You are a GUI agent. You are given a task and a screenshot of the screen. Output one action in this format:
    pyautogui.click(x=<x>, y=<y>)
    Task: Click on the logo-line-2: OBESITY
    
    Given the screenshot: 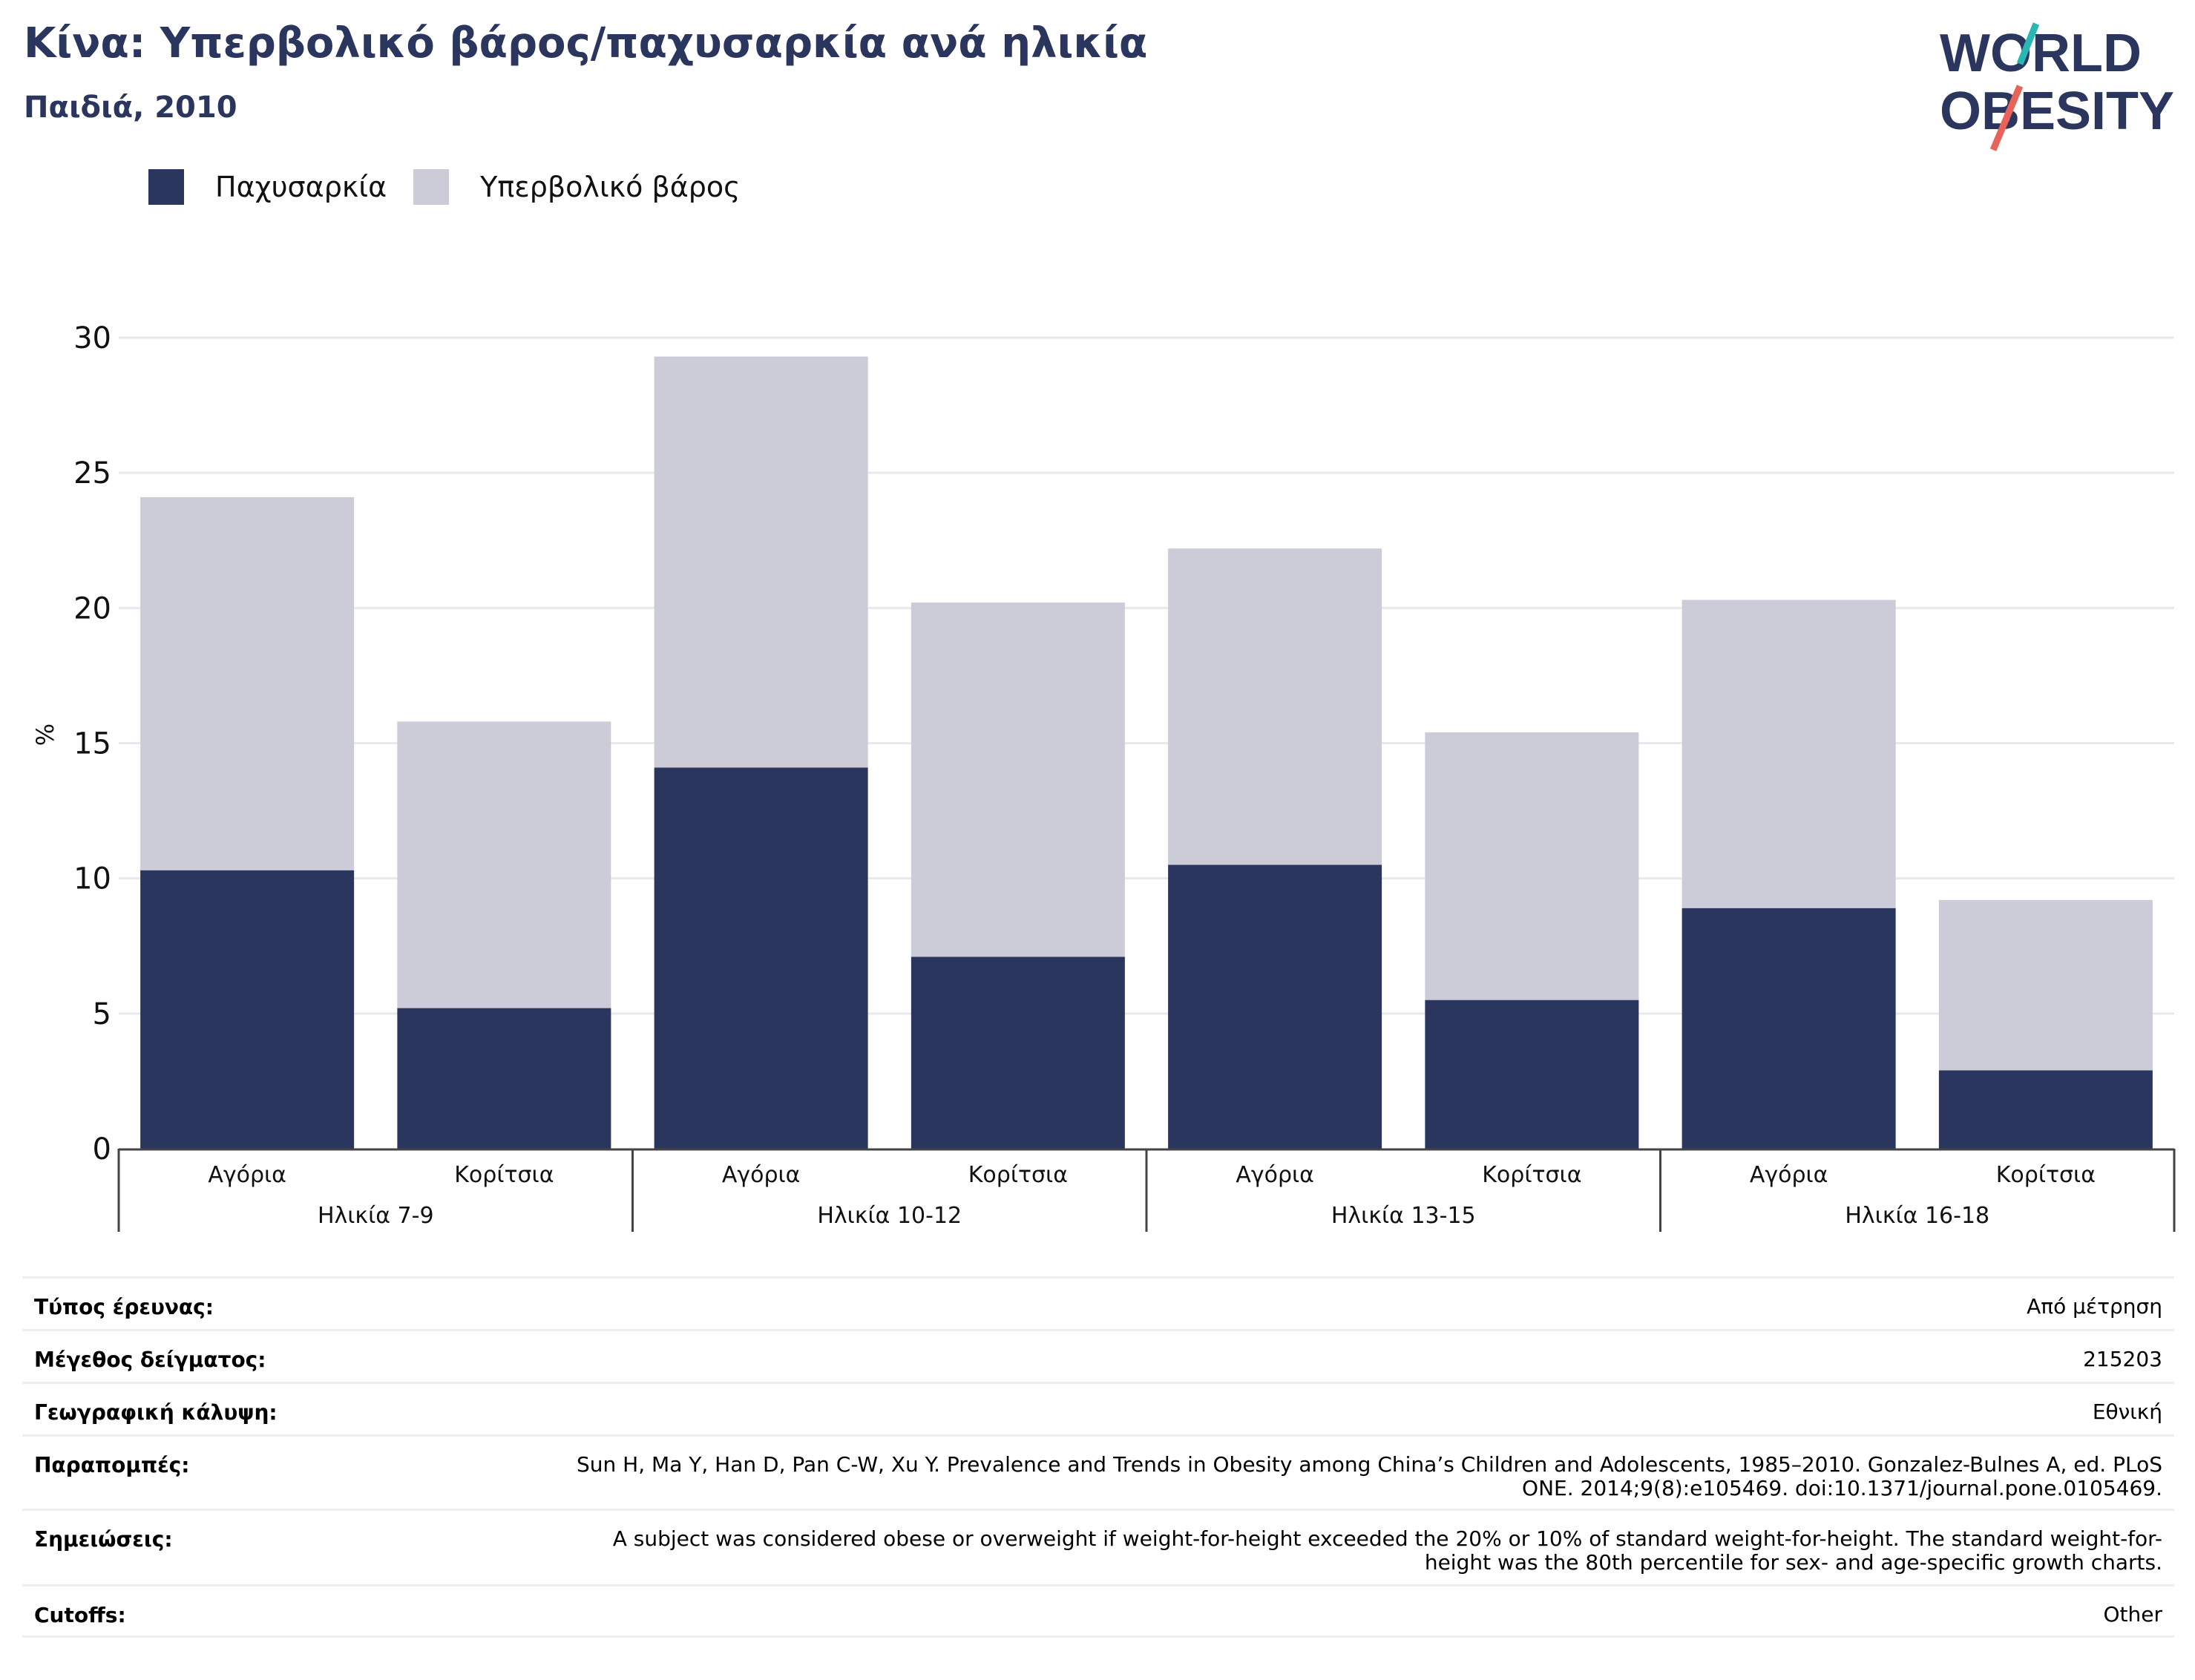 What is the action you would take?
    pyautogui.click(x=2057, y=112)
    